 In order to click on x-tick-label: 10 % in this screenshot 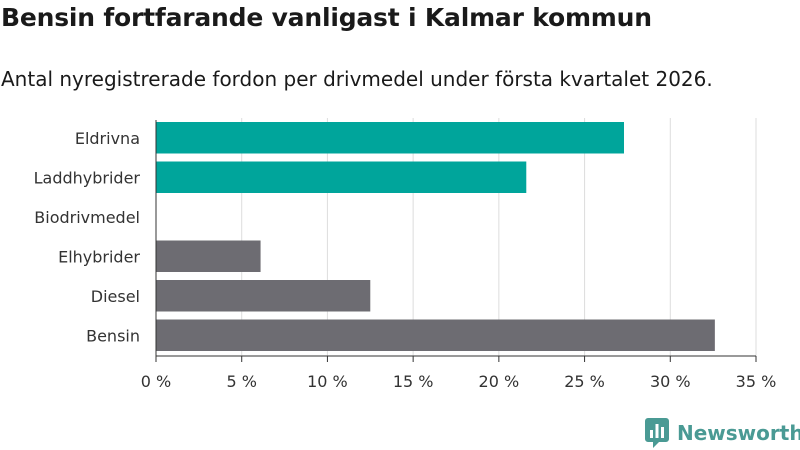, I will do `click(327, 381)`.